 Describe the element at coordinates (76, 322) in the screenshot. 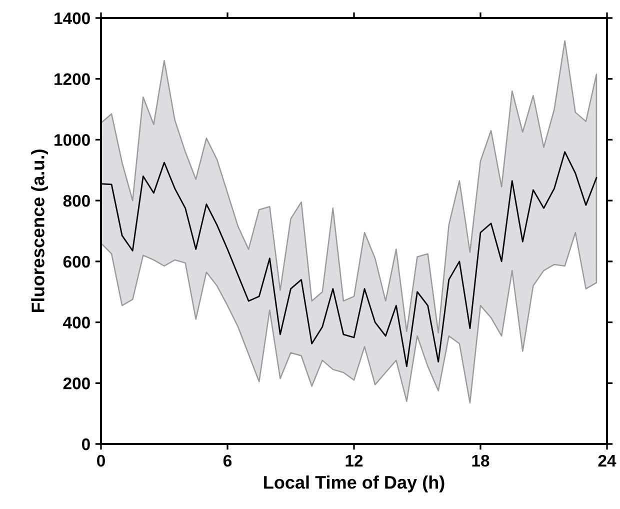

I see `y-tick-label: 400` at that location.